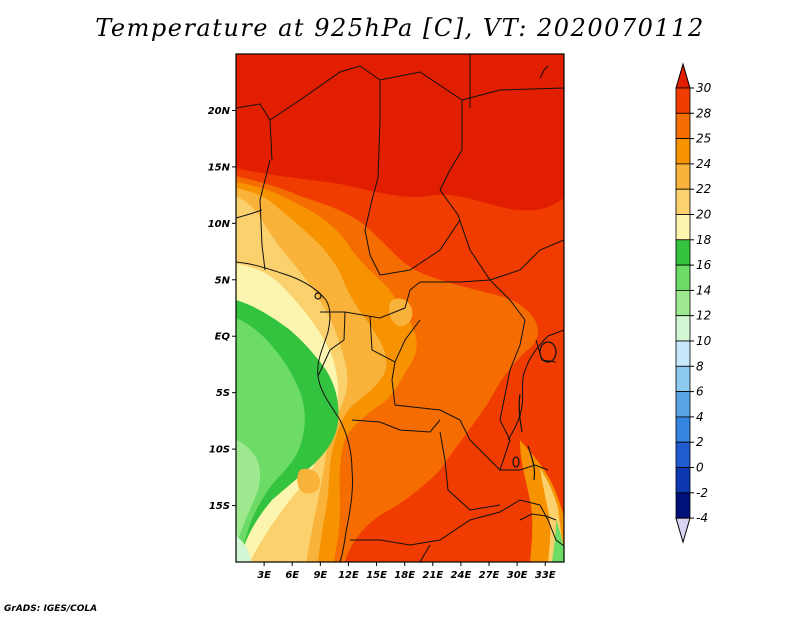  What do you see at coordinates (683, 530) in the screenshot?
I see `colorbar-bottom-arrow` at bounding box center [683, 530].